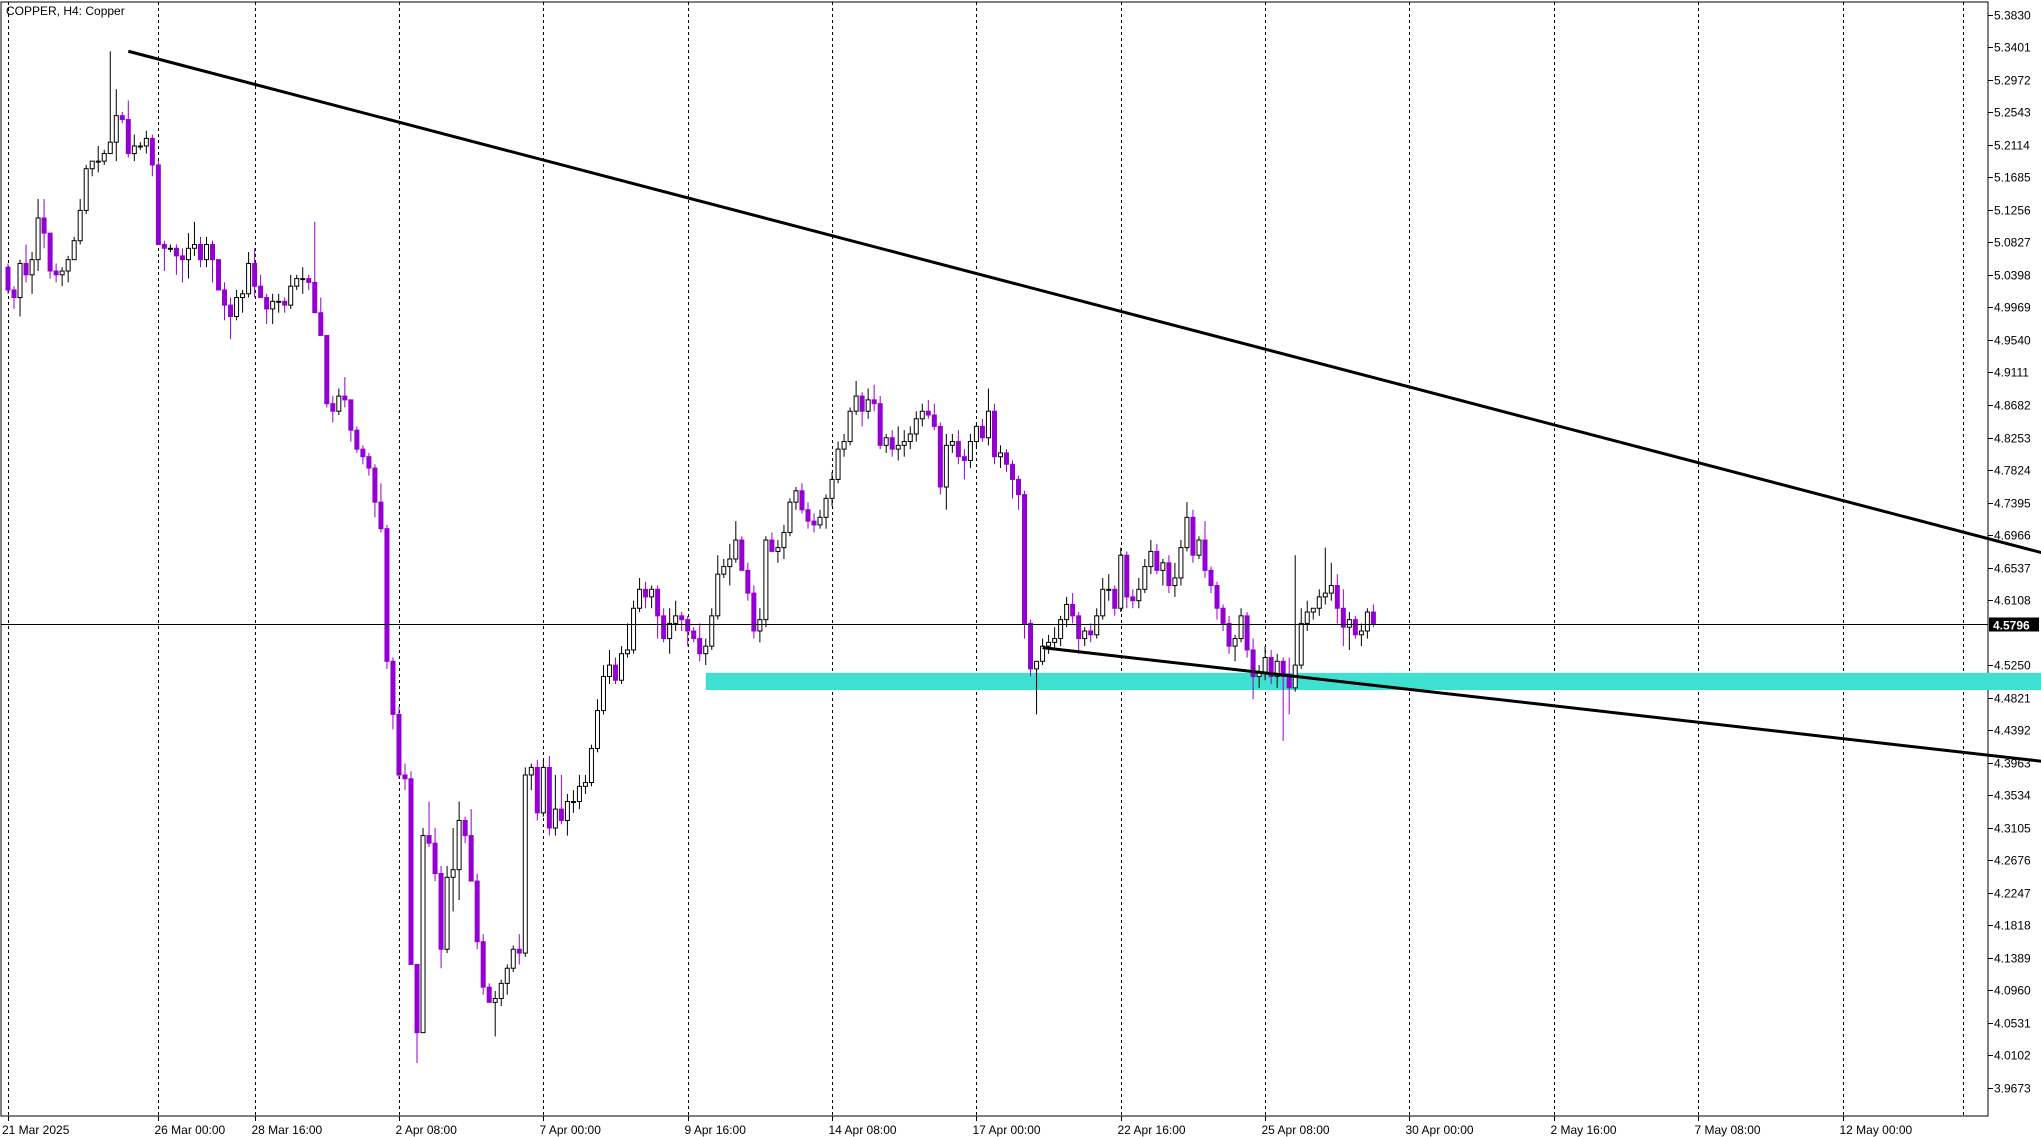  I want to click on y-tick-label: 5.3830, so click(2012, 16).